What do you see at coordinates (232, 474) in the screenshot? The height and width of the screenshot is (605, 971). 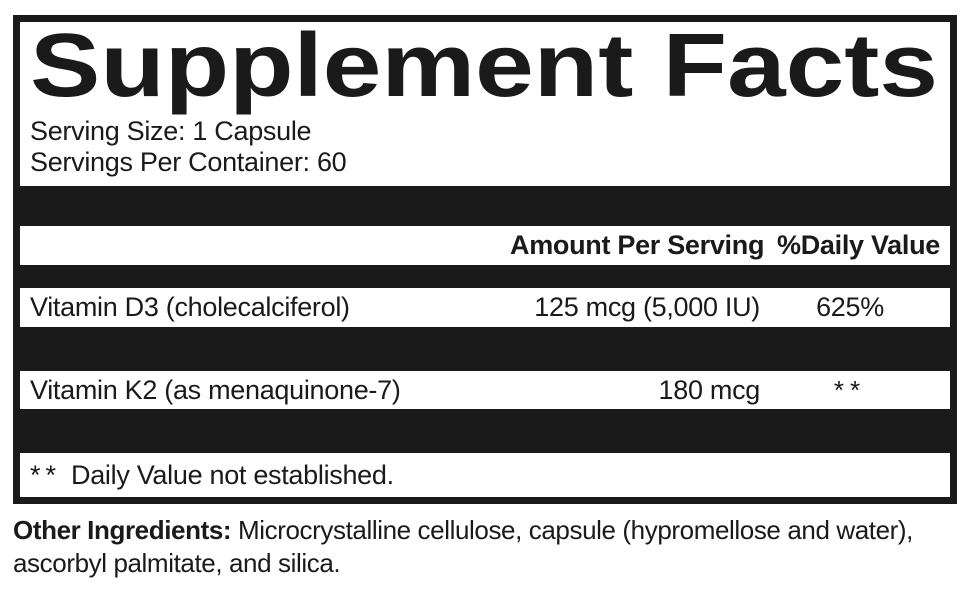 I see `footnote-text: Daily Value not established.` at bounding box center [232, 474].